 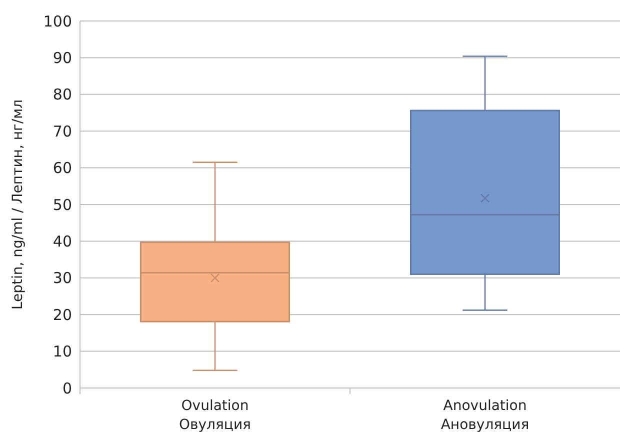 I want to click on y-tick-label: 40, so click(x=62, y=241).